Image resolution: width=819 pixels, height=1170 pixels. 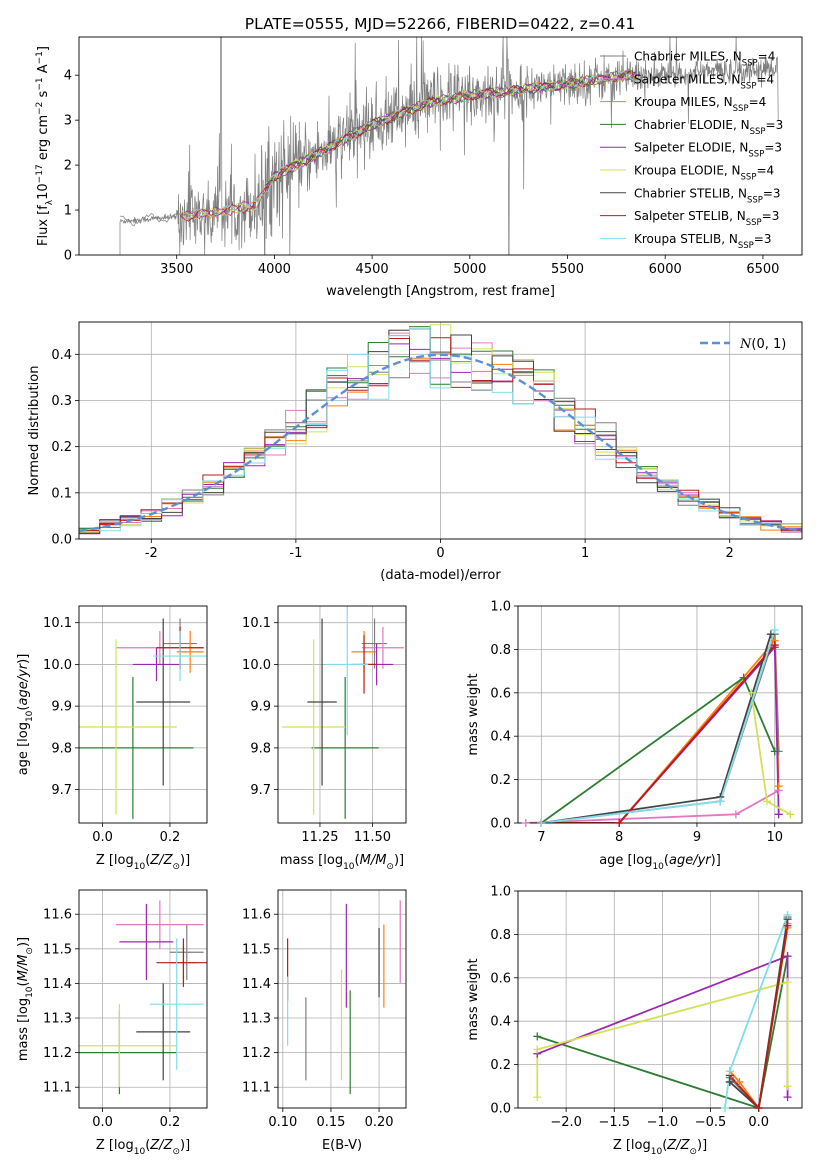 What do you see at coordinates (707, 195) in the screenshot?
I see `legend-label: Chabrier STELIB, NSSP=3` at bounding box center [707, 195].